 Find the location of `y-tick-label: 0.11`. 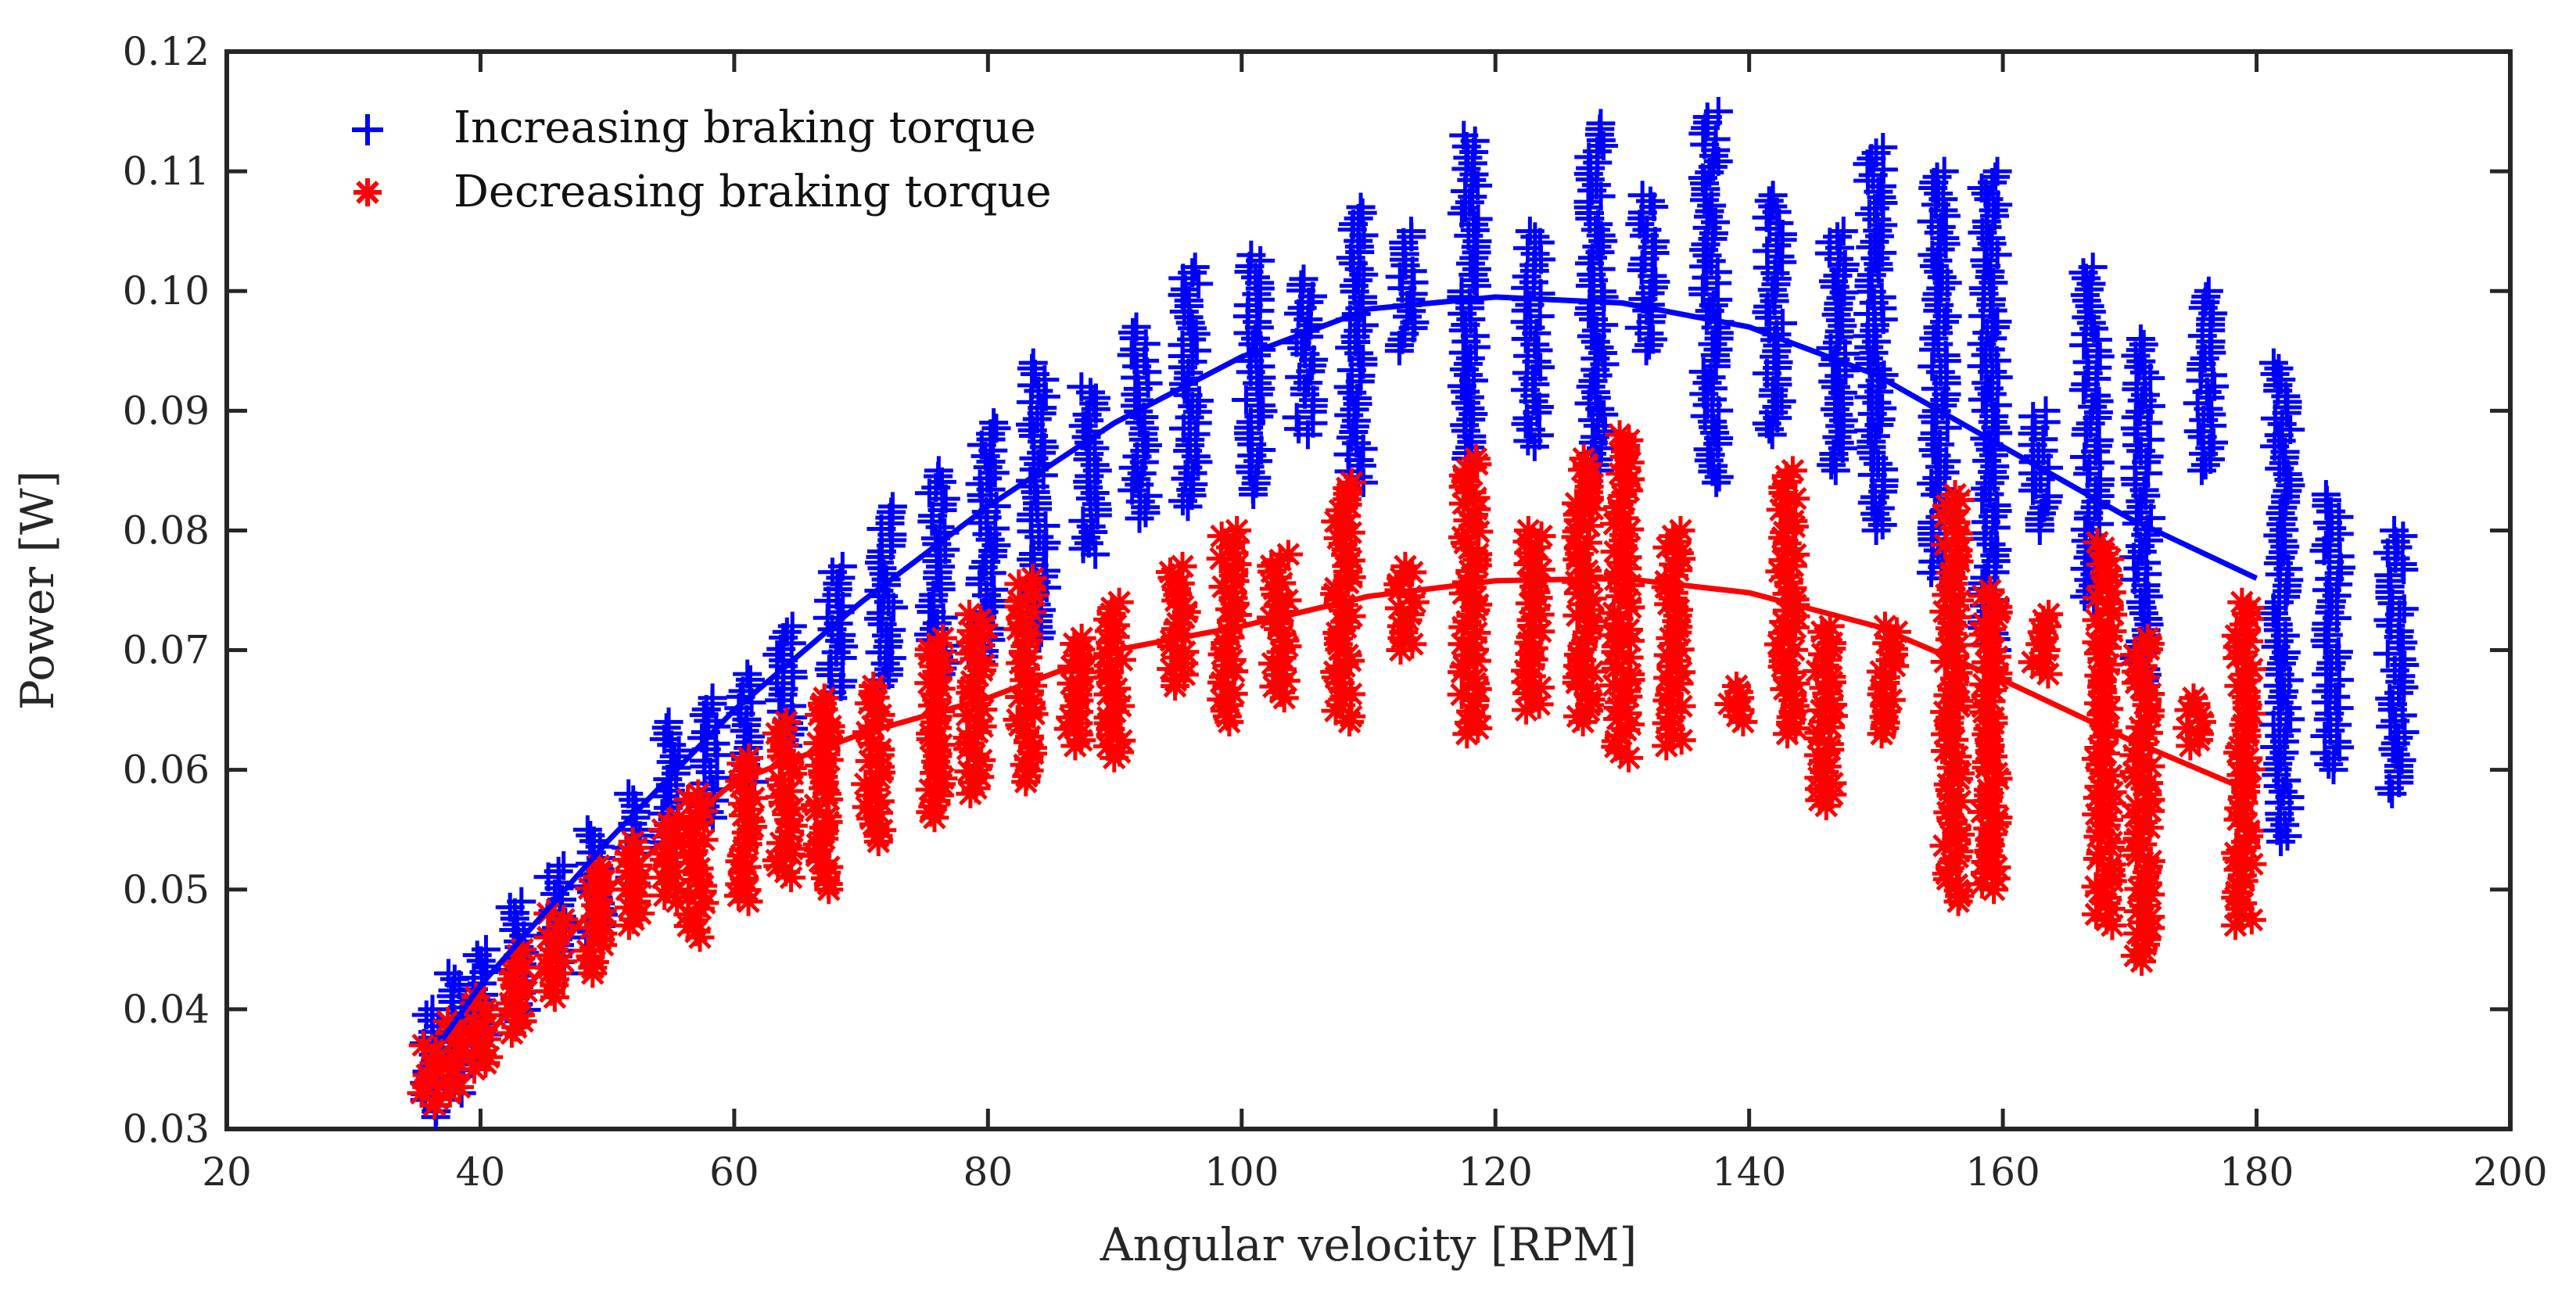

y-tick-label: 0.11 is located at coordinates (166, 171).